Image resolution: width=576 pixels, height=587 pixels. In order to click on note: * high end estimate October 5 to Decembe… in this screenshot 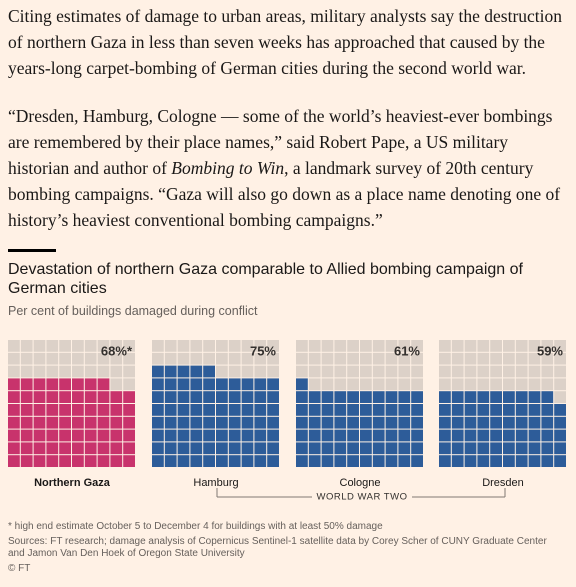, I will do `click(195, 526)`.